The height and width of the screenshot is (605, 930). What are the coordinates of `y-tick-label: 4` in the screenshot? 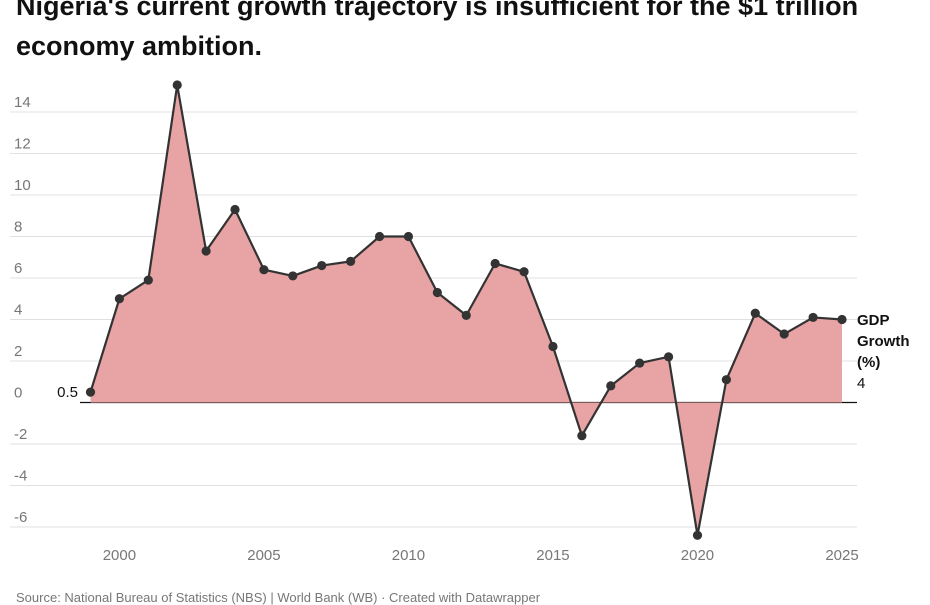 It's located at (18, 310).